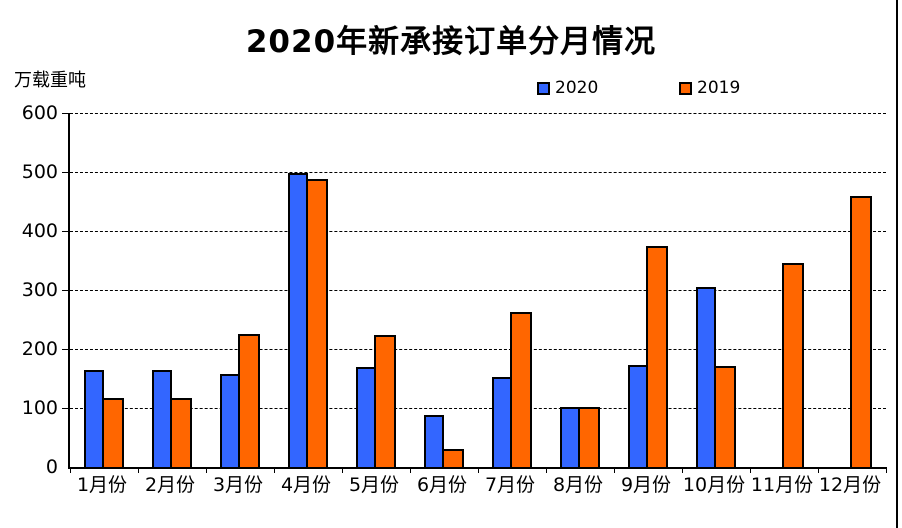  Describe the element at coordinates (39, 290) in the screenshot. I see `y-axis-tick-label-300: 300` at that location.